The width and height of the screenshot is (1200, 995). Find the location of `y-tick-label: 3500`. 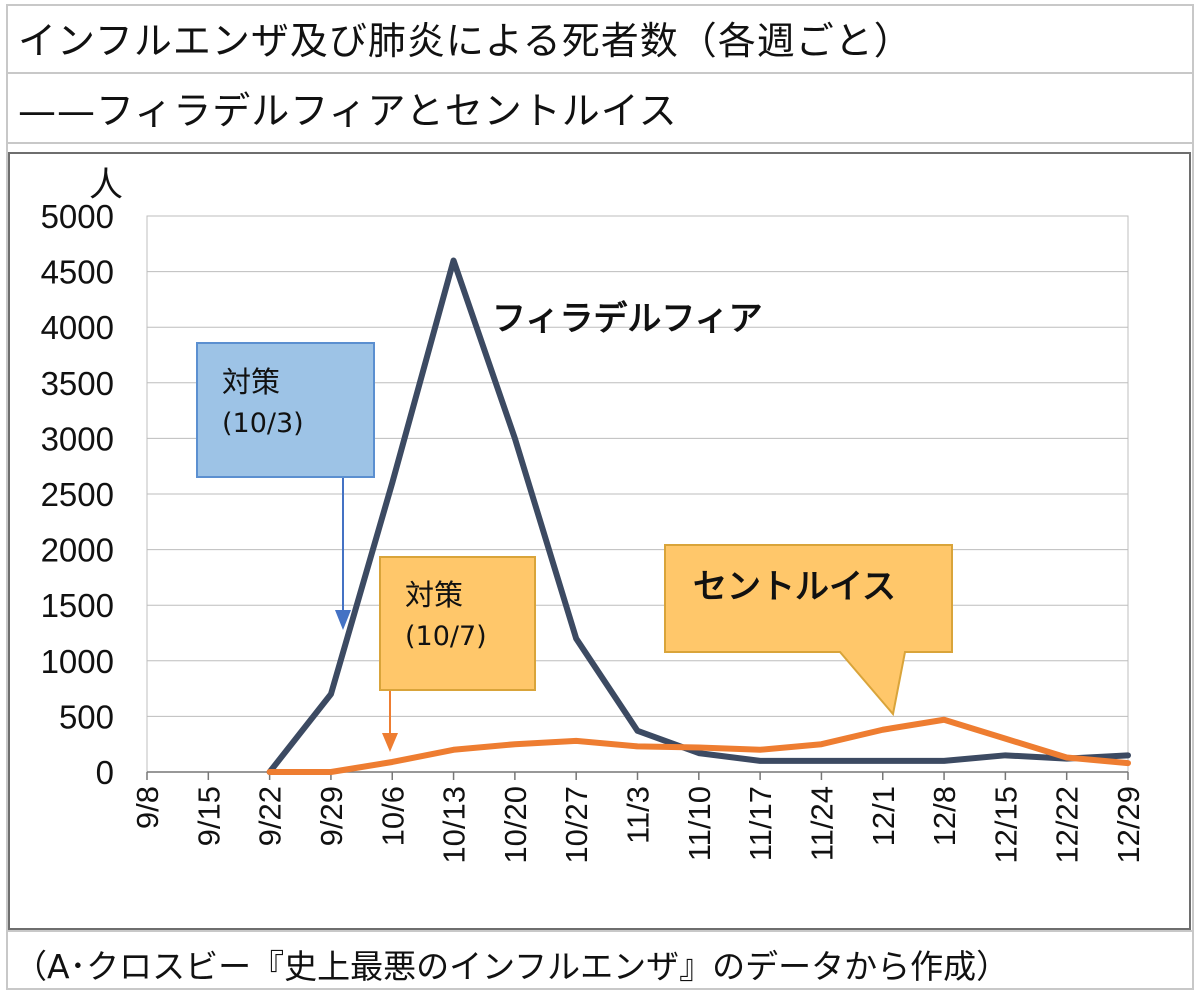

y-tick-label: 3500 is located at coordinates (77, 383).